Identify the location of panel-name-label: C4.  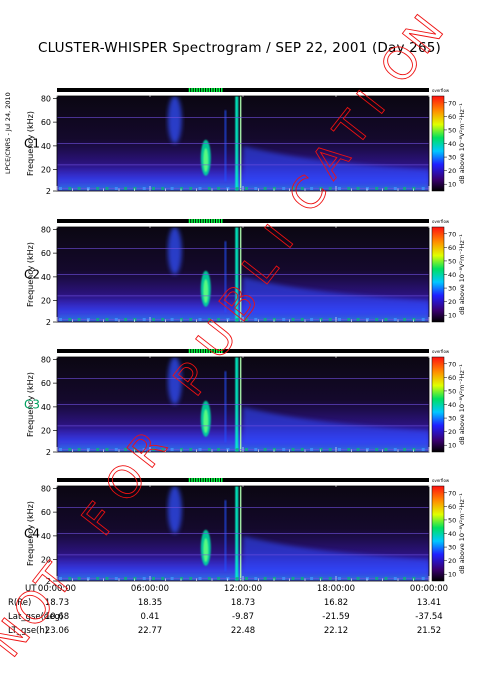
(32, 534).